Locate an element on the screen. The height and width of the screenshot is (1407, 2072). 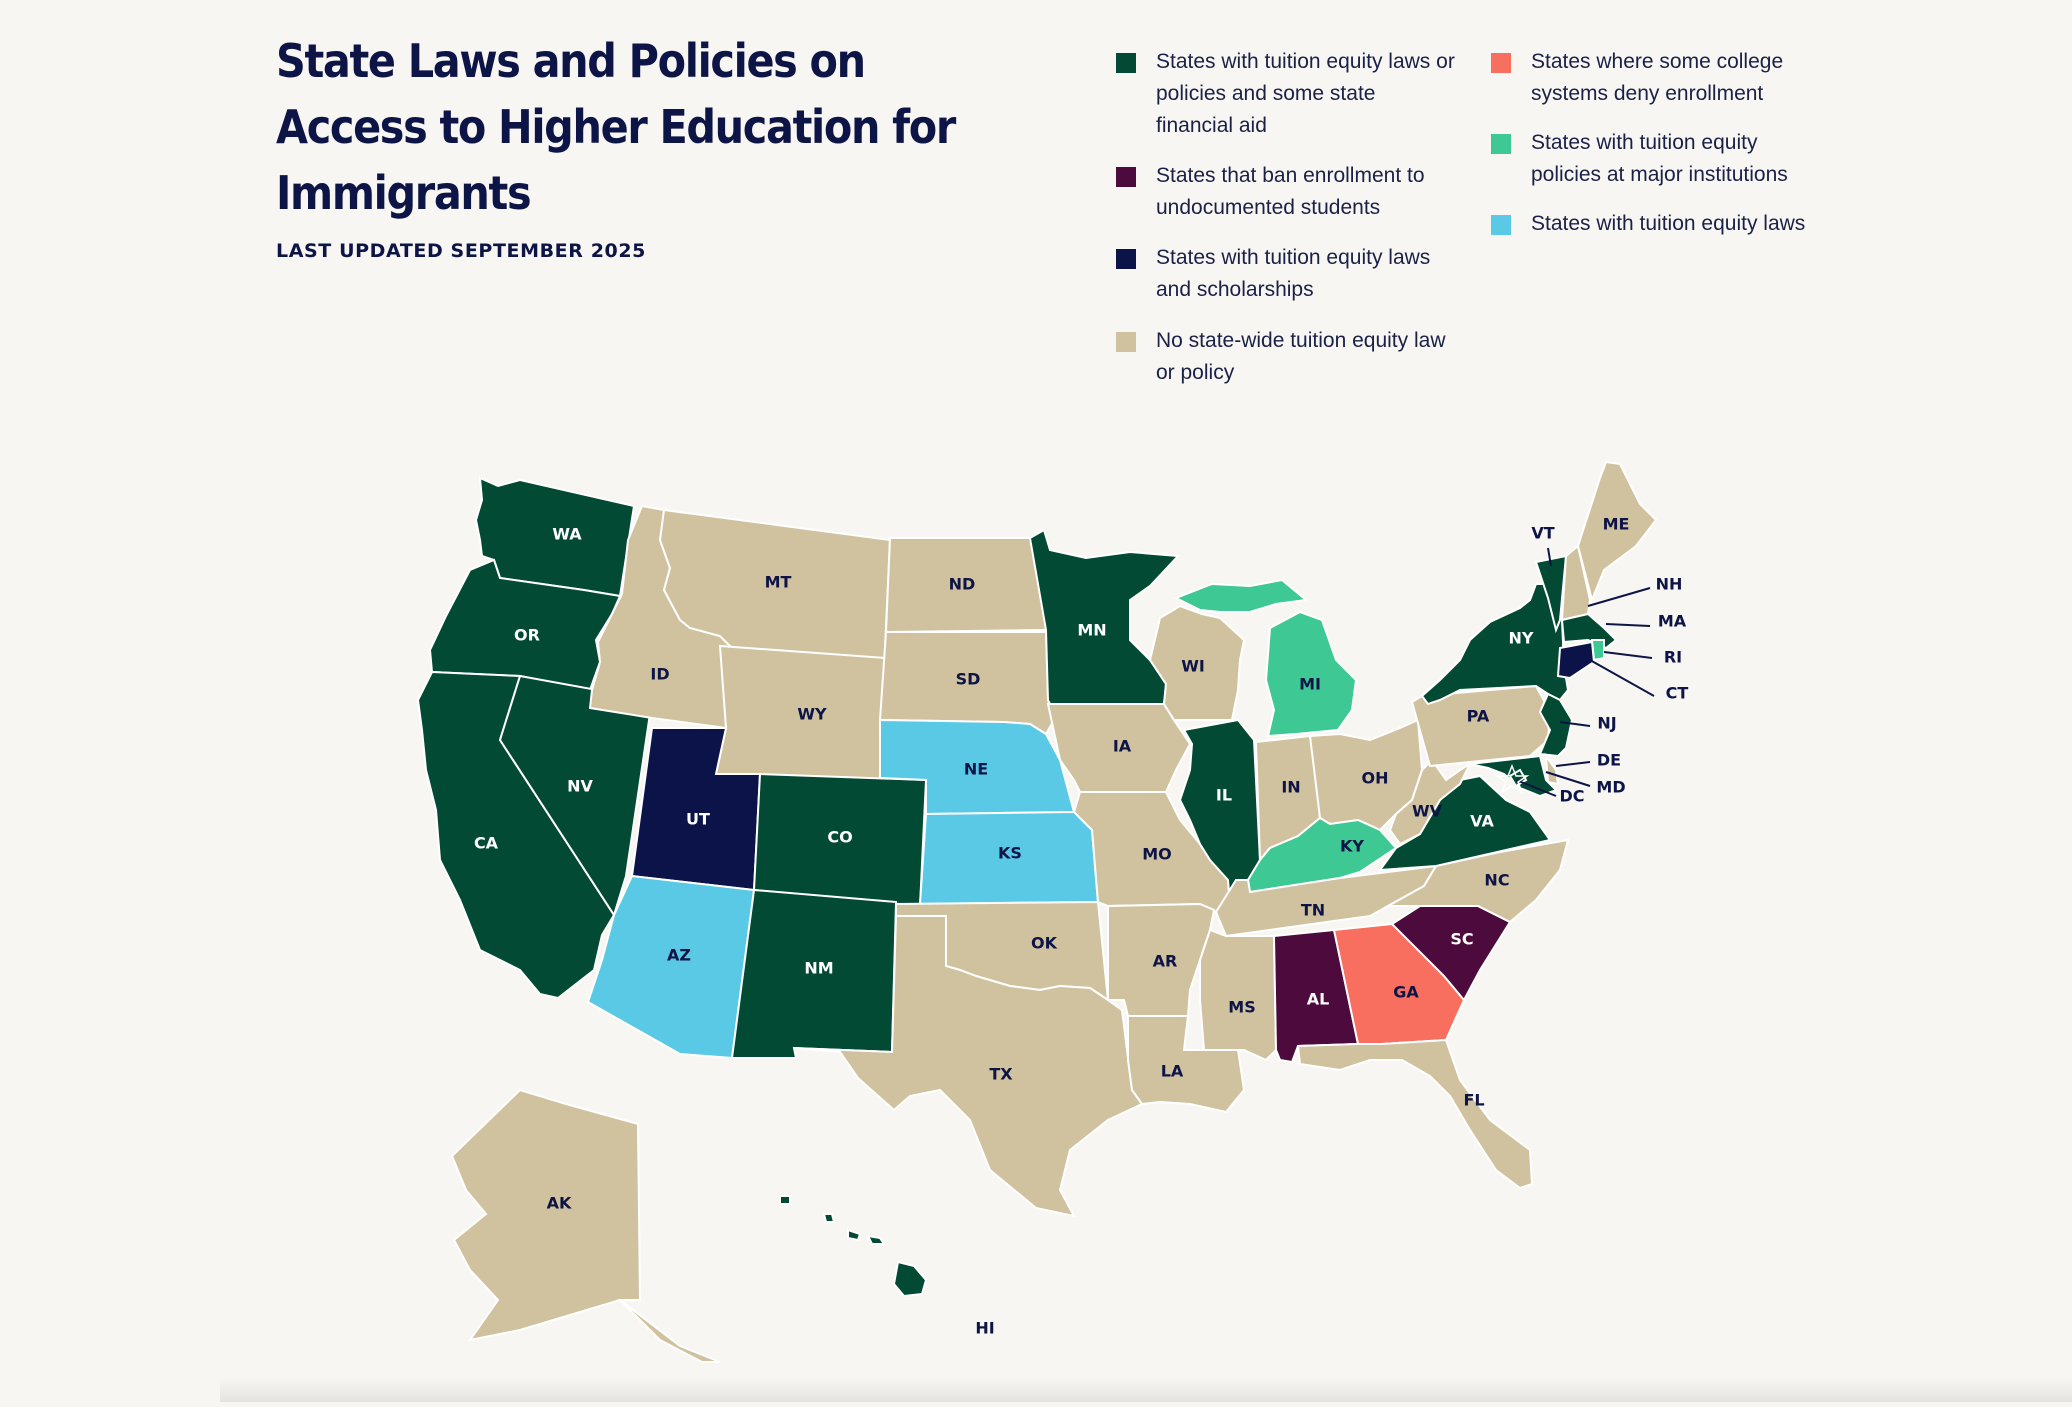
state-label-me: ME is located at coordinates (1616, 524).